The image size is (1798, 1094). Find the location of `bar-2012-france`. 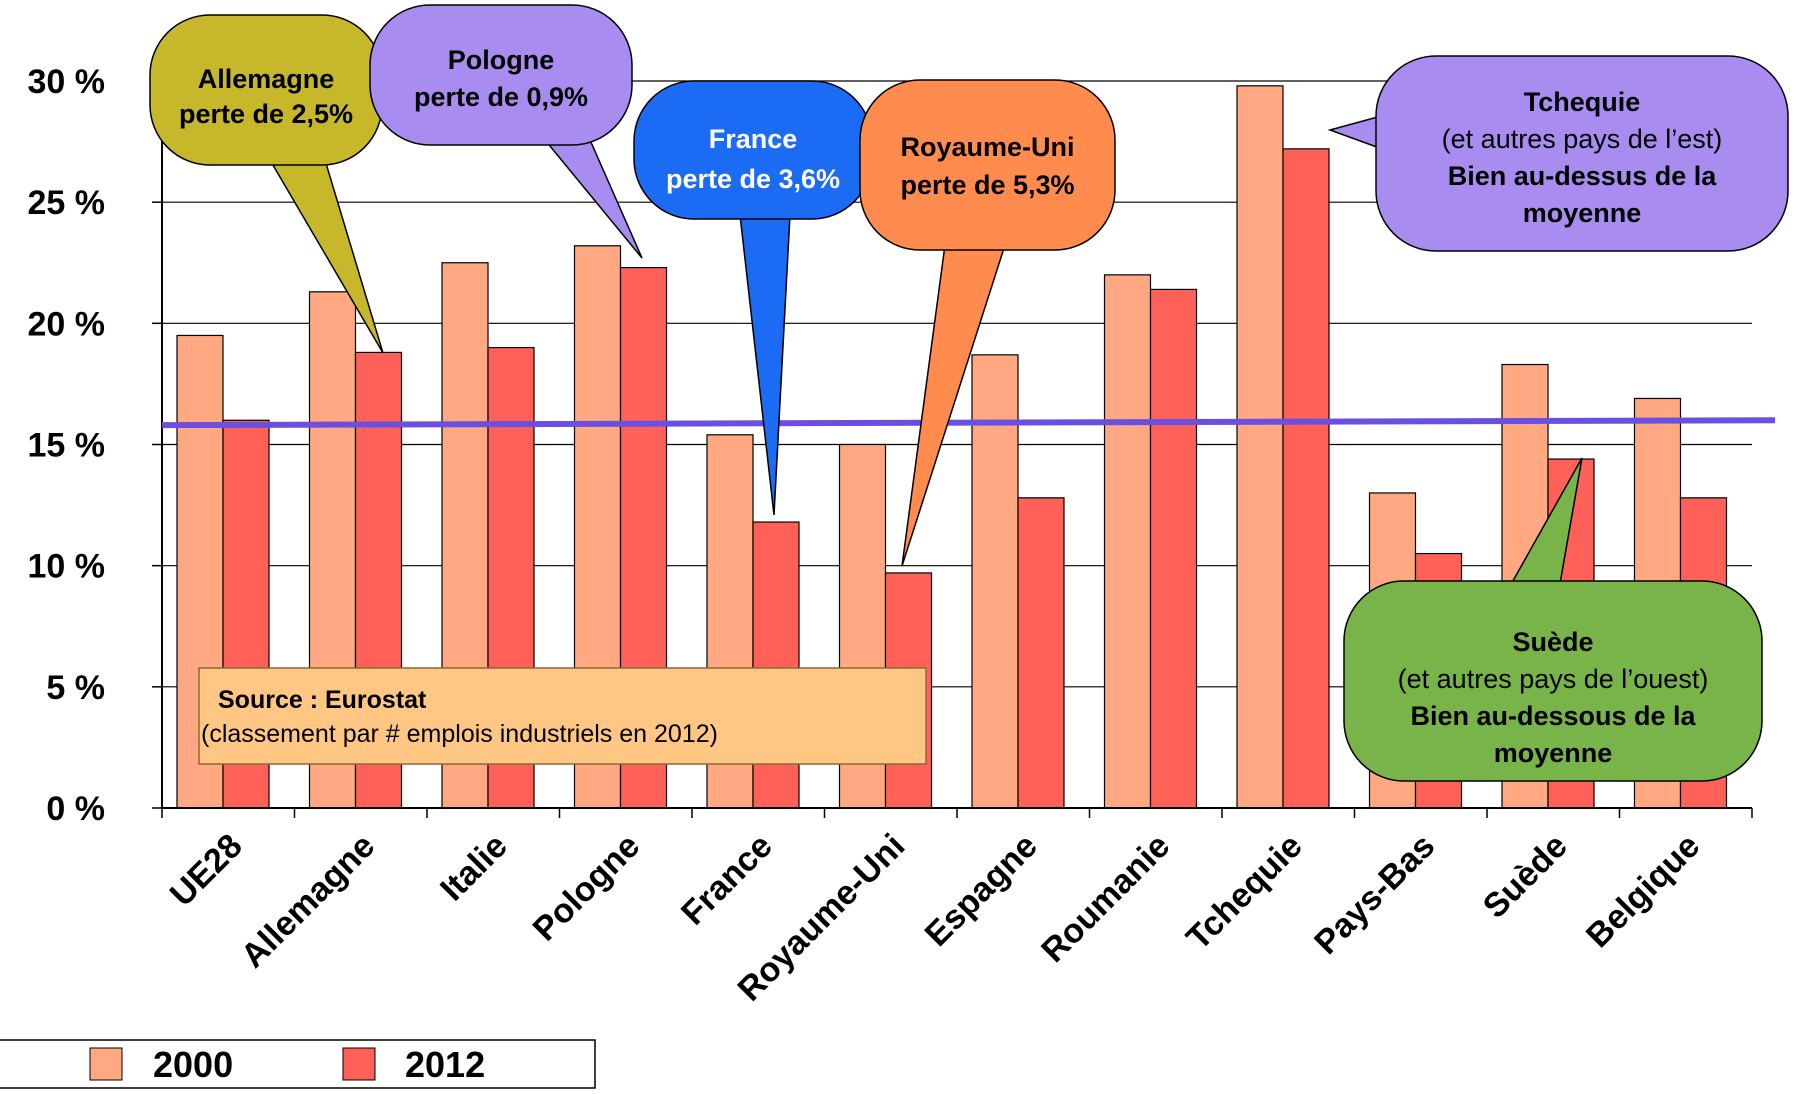

bar-2012-france is located at coordinates (776, 665).